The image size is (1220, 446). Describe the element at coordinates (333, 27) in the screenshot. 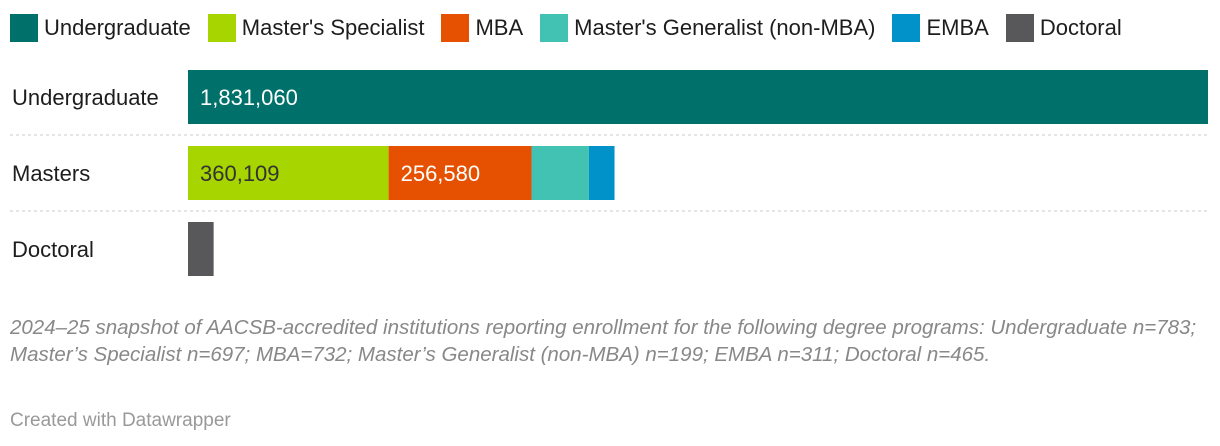

I see `legend-label: Master's Specialist` at that location.